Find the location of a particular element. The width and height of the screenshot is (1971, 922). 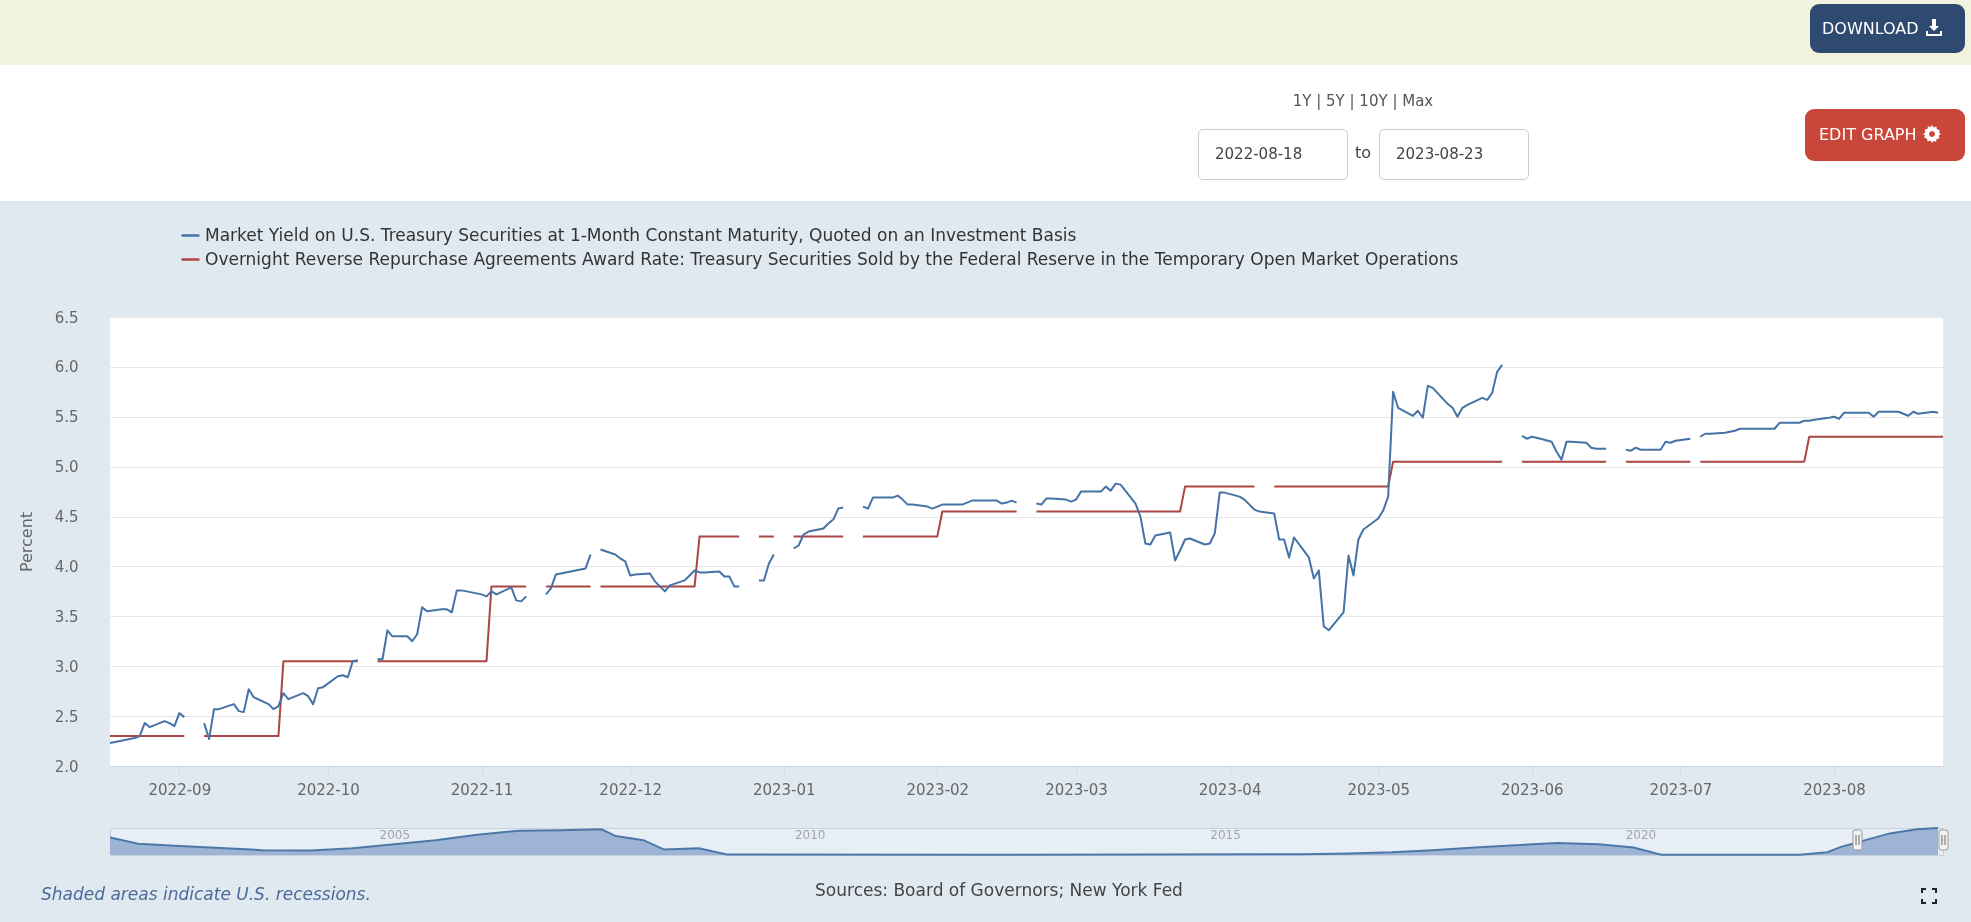

x-tick-label: 2023-01 is located at coordinates (784, 789).